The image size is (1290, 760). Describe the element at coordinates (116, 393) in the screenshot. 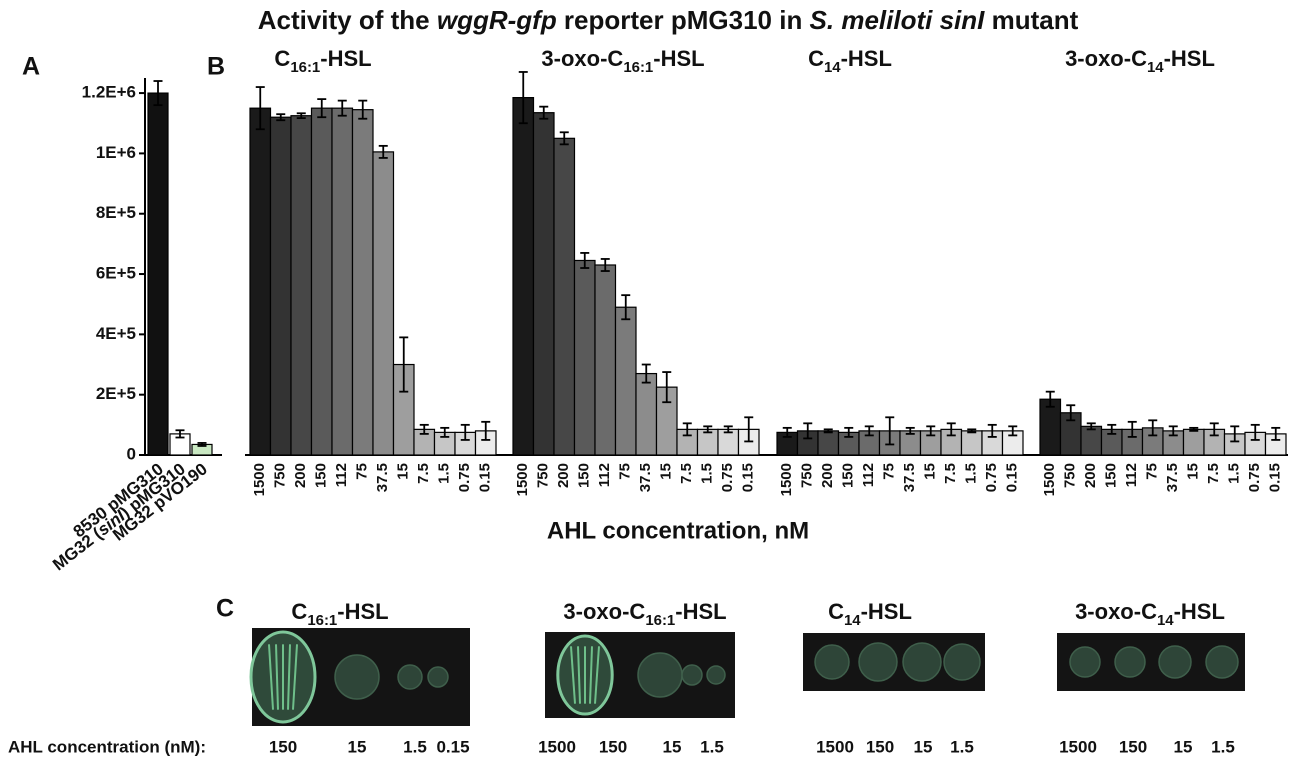

I see `y-tick-label: 2E+5` at that location.